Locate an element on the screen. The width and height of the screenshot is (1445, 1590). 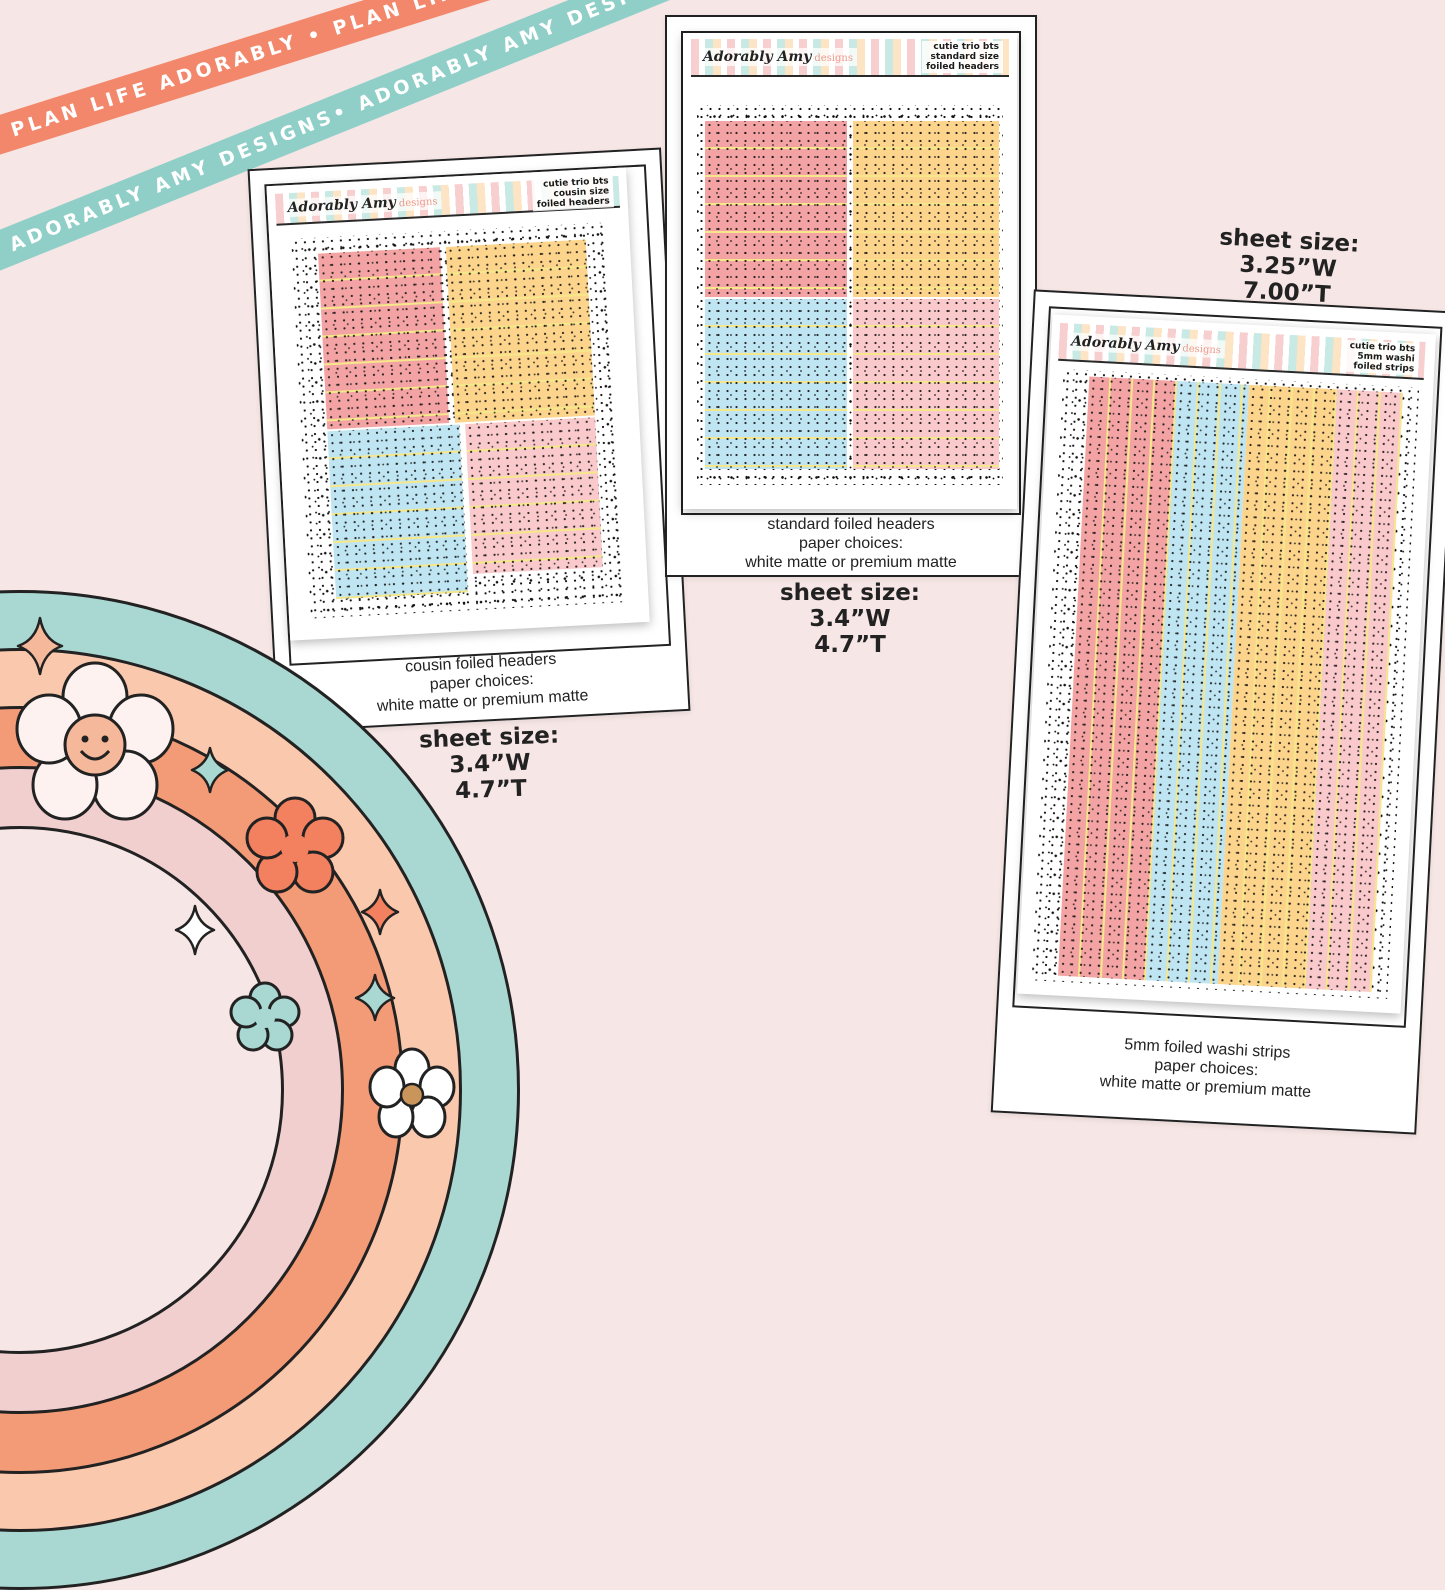
headers-pink is located at coordinates (776, 209).